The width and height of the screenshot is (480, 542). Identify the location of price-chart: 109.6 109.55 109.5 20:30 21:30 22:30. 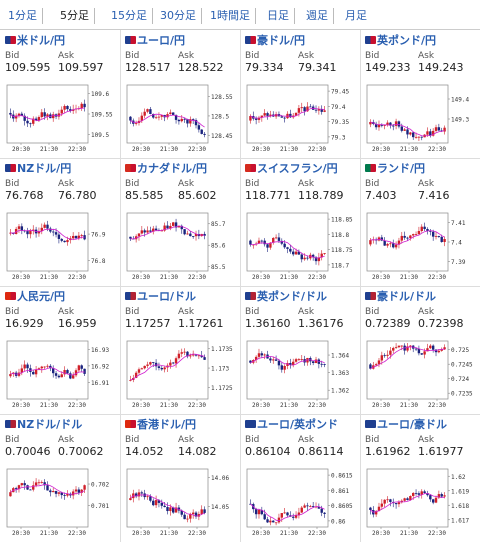
(60, 118).